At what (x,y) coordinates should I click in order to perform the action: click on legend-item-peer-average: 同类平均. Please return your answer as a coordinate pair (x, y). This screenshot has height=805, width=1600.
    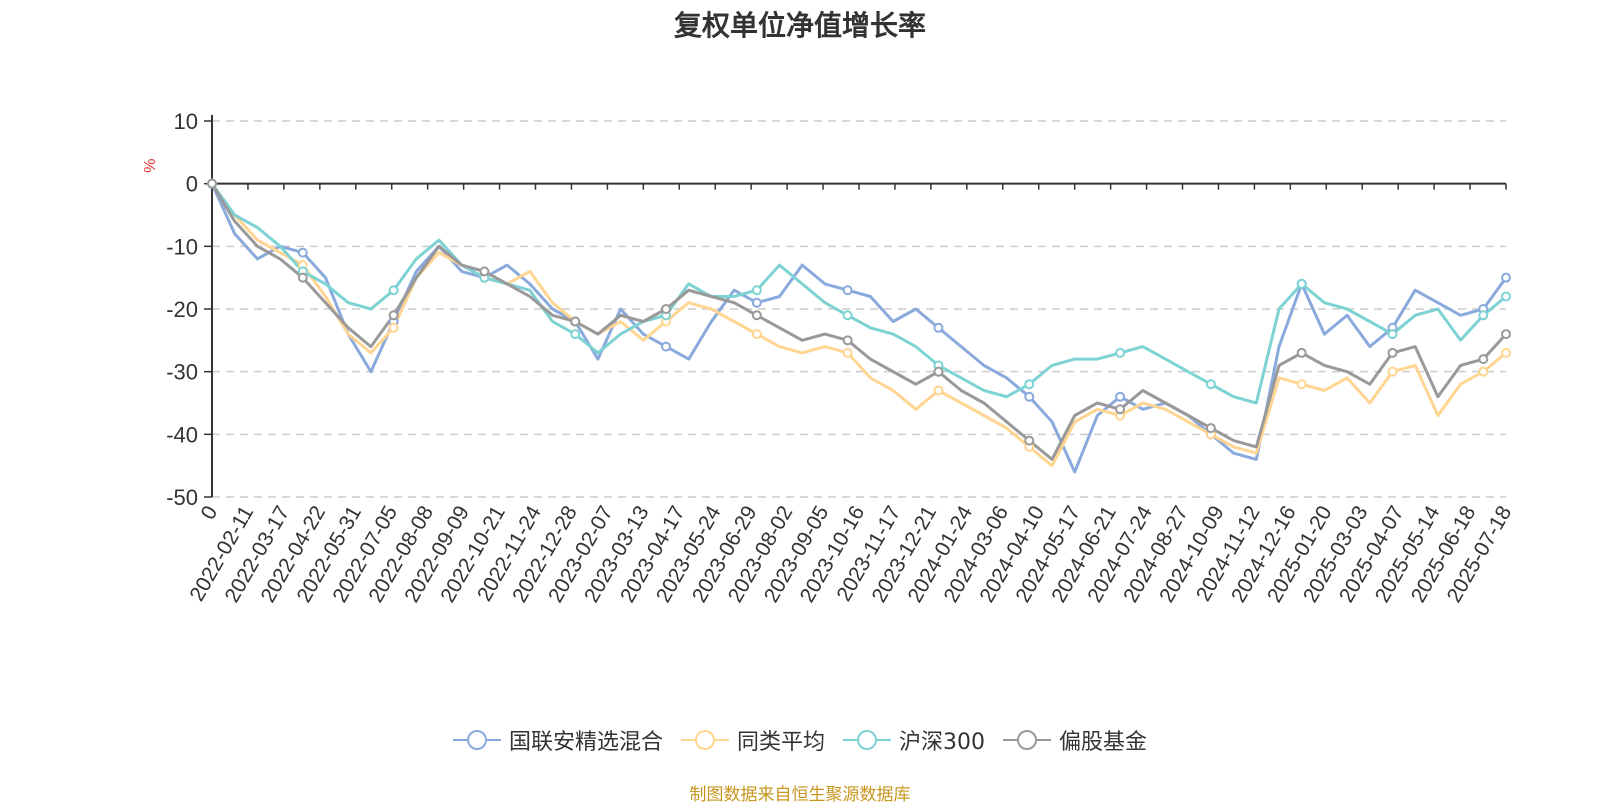
    Looking at the image, I should click on (752, 740).